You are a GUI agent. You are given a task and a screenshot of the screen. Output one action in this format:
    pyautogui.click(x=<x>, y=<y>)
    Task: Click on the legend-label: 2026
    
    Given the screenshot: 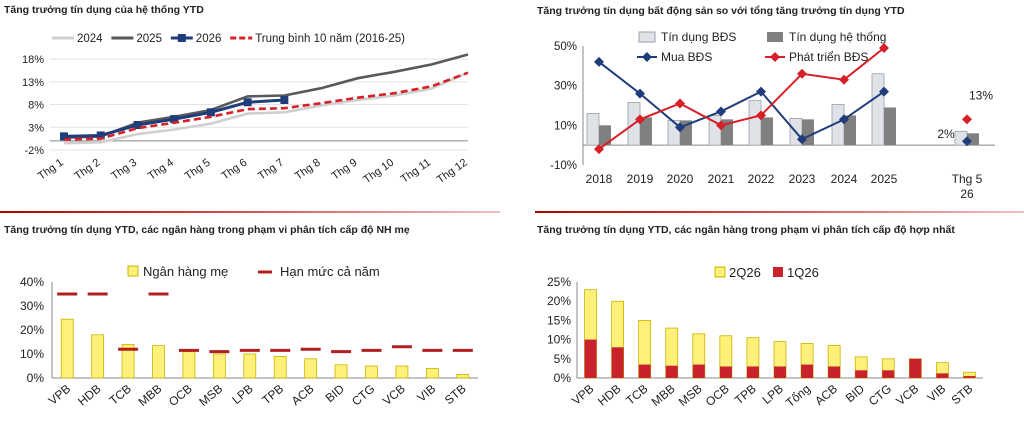 What is the action you would take?
    pyautogui.click(x=209, y=39)
    